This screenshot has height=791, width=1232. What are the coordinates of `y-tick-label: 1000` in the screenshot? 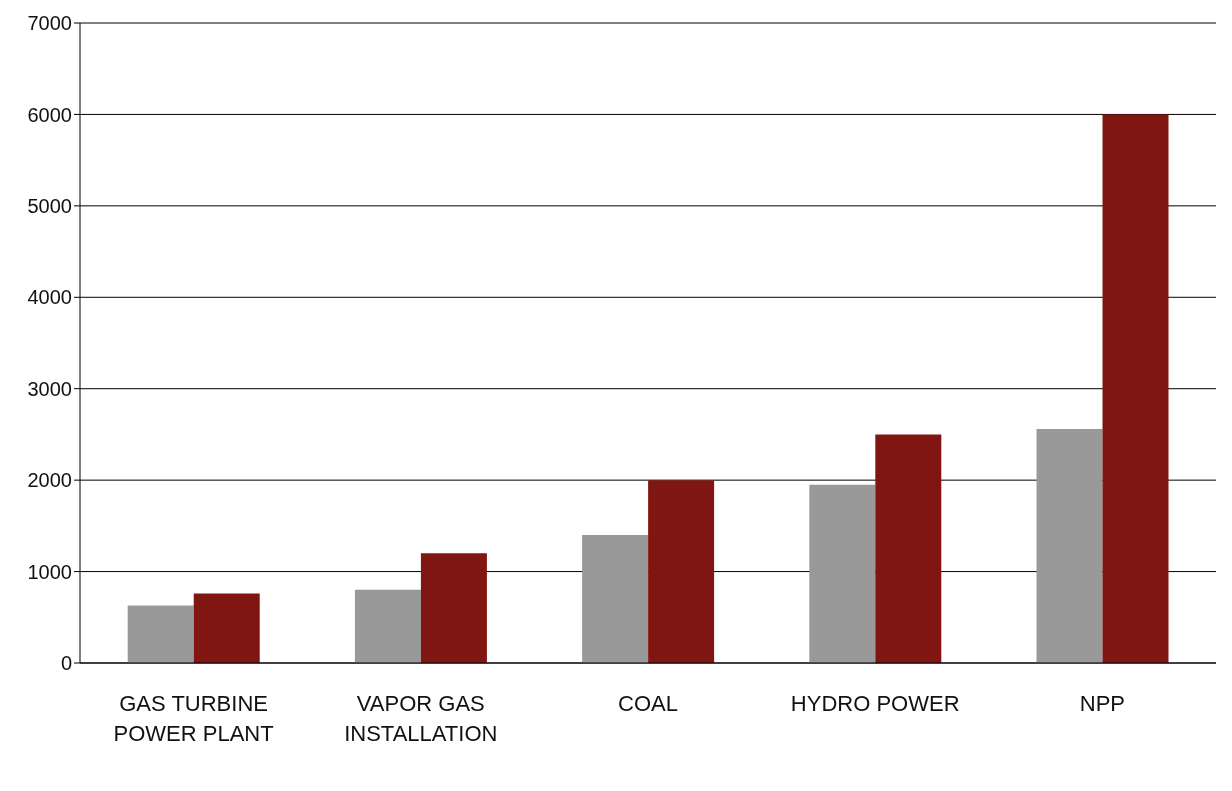 It's located at (49, 571).